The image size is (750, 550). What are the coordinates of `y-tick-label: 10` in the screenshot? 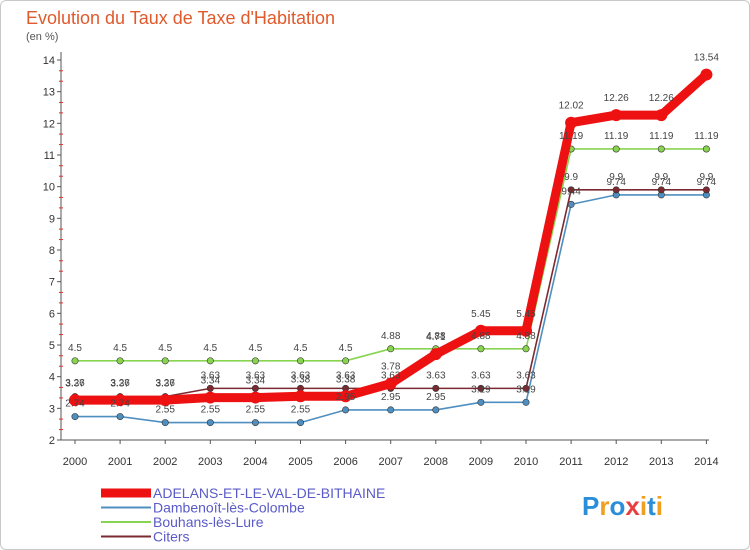 It's located at (49, 188).